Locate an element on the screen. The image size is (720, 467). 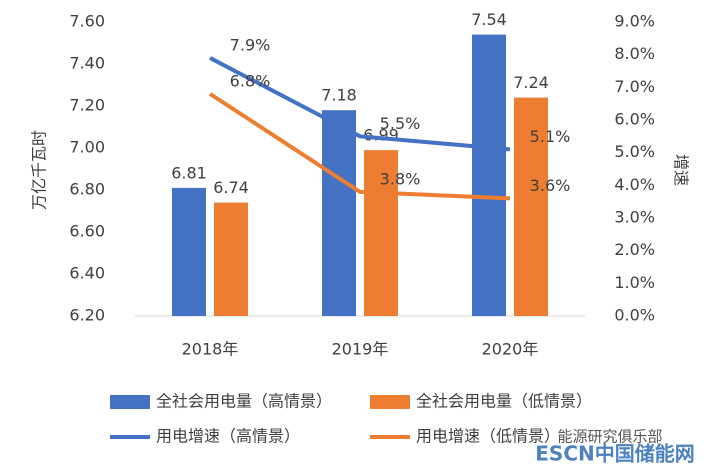
line-value-label: 6.8% is located at coordinates (250, 80).